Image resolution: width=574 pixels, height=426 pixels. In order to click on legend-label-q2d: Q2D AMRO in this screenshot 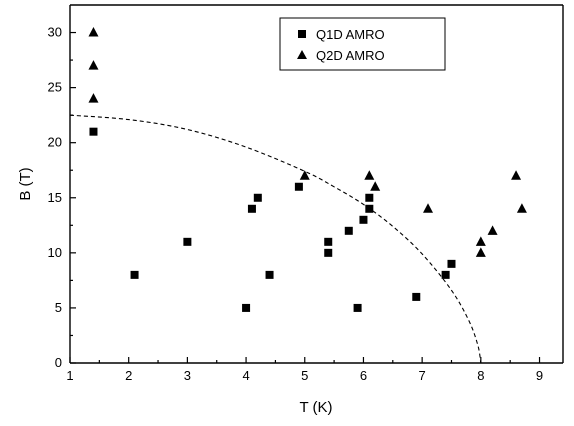, I will do `click(350, 55)`.